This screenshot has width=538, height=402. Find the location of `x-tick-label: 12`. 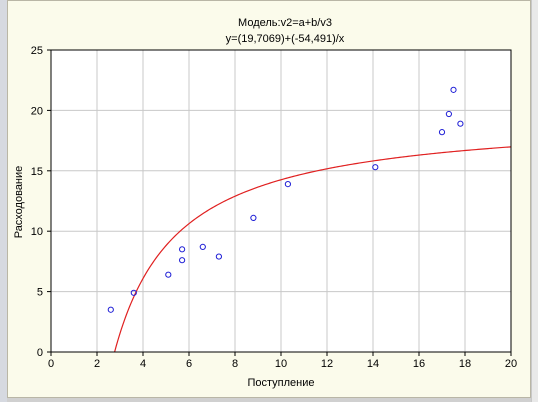

x-tick-label: 12 is located at coordinates (327, 364).